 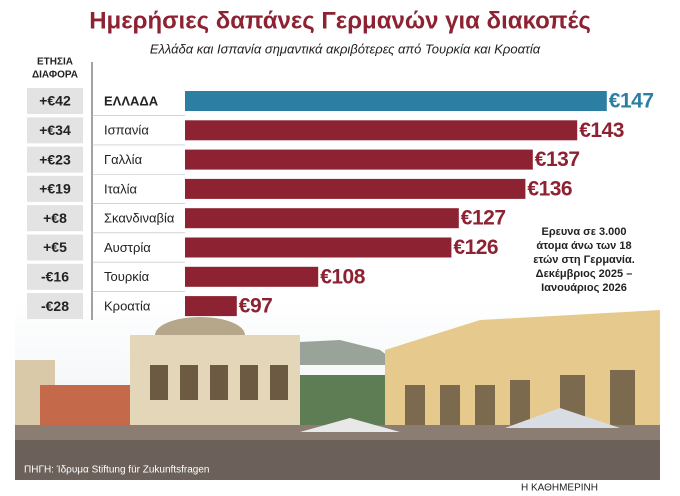 What do you see at coordinates (139, 218) in the screenshot?
I see `category-label: Σκανδιναβία` at bounding box center [139, 218].